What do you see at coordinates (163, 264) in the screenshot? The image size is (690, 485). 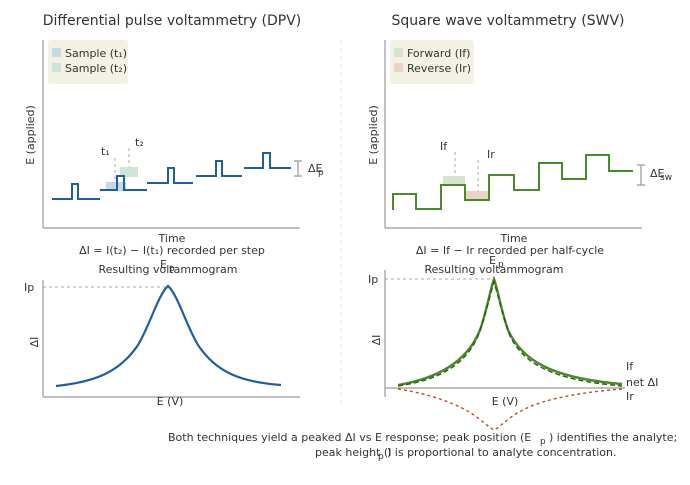 I see `dpv-peak-label: E` at bounding box center [163, 264].